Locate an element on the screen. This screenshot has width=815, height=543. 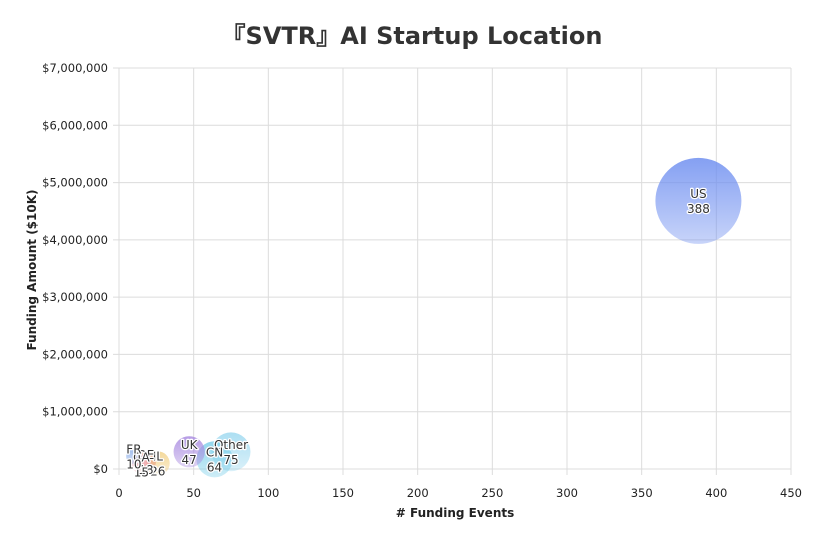
x-tick-label: 150 is located at coordinates (343, 493).